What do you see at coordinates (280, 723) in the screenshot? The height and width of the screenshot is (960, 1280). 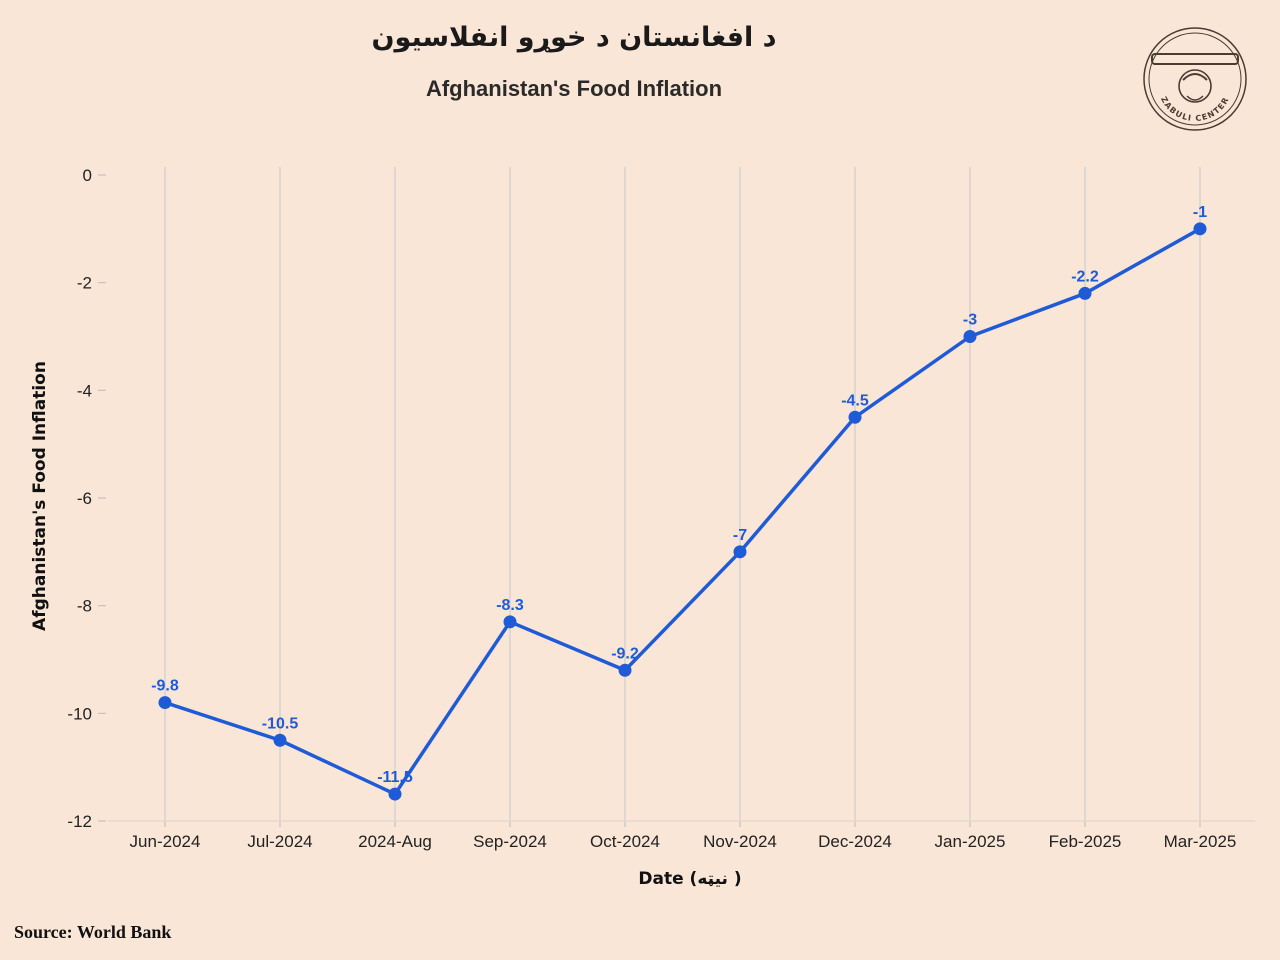 I see `data-label: -10.5` at bounding box center [280, 723].